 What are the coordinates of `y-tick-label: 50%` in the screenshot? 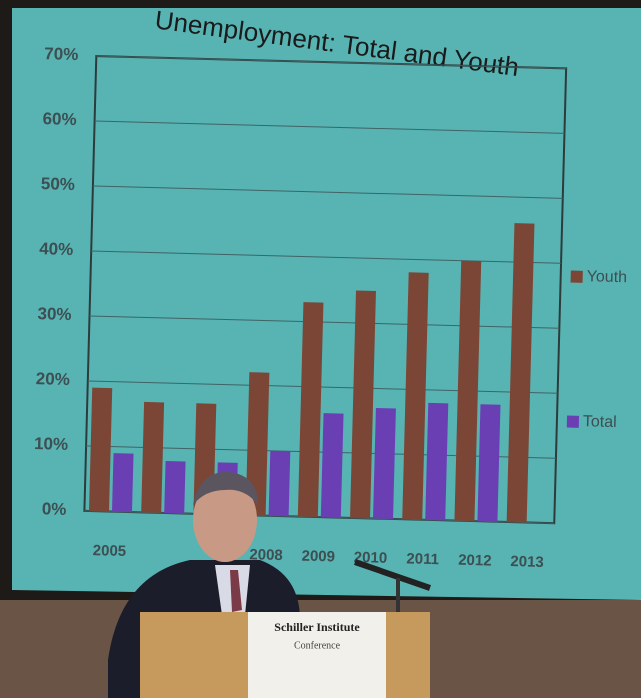 It's located at (58, 184).